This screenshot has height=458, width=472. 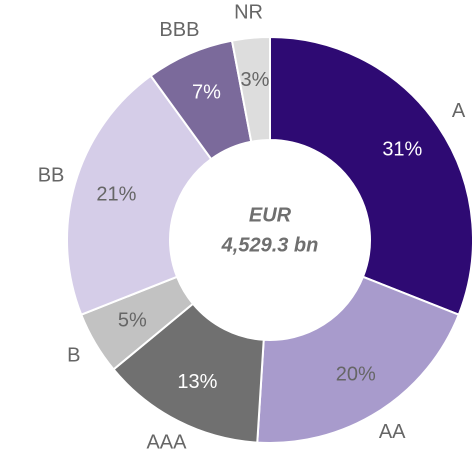 I want to click on value-label: 7%, so click(x=206, y=92).